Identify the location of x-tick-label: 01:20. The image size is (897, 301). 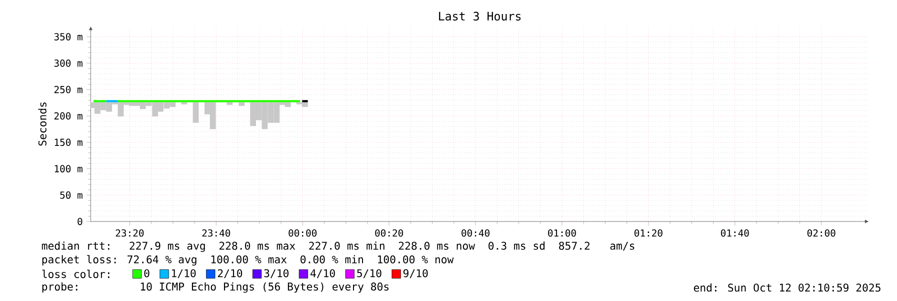
(648, 233).